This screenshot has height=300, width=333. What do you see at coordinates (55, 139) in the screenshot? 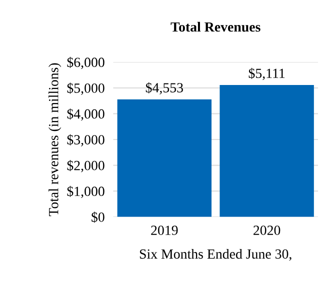
I see `y-axis-title: Total revenues (in millions)` at bounding box center [55, 139].